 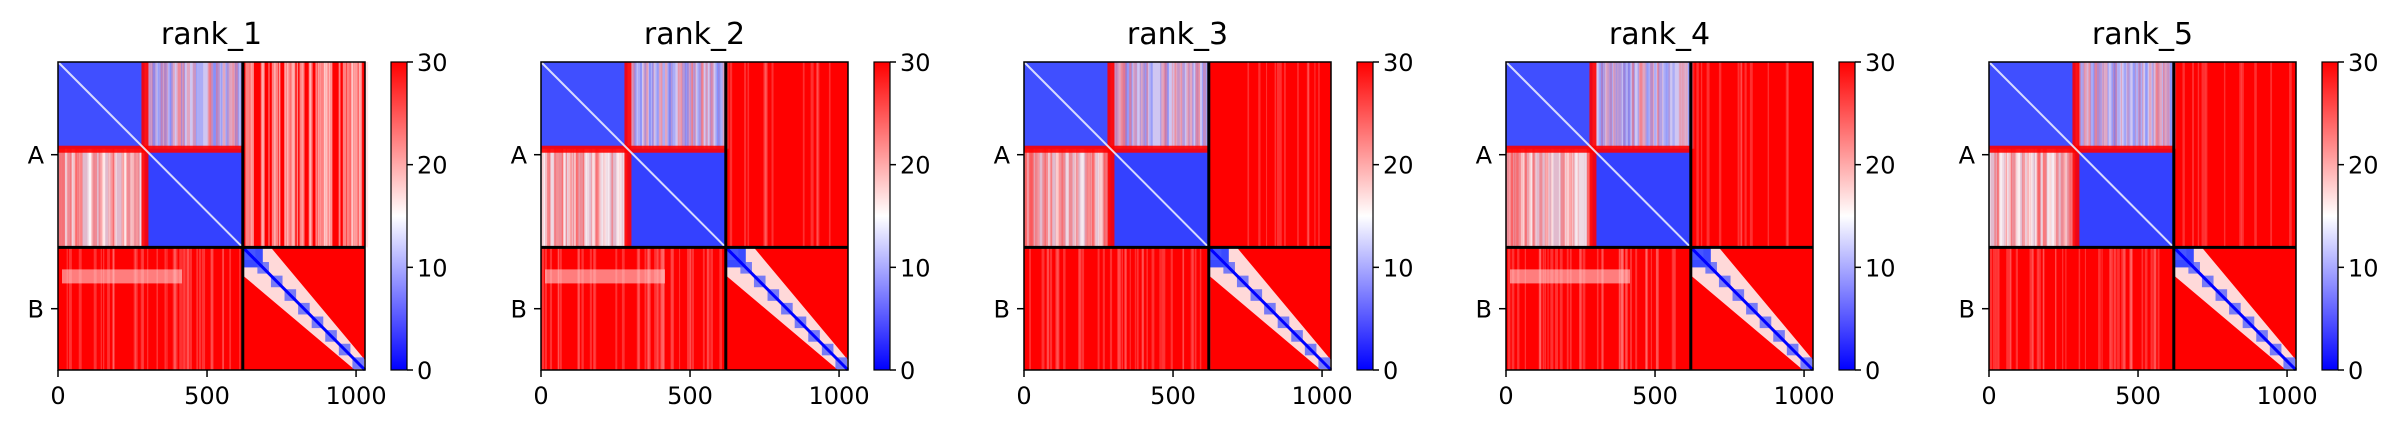 I want to click on block-ab, so click(x=780, y=155).